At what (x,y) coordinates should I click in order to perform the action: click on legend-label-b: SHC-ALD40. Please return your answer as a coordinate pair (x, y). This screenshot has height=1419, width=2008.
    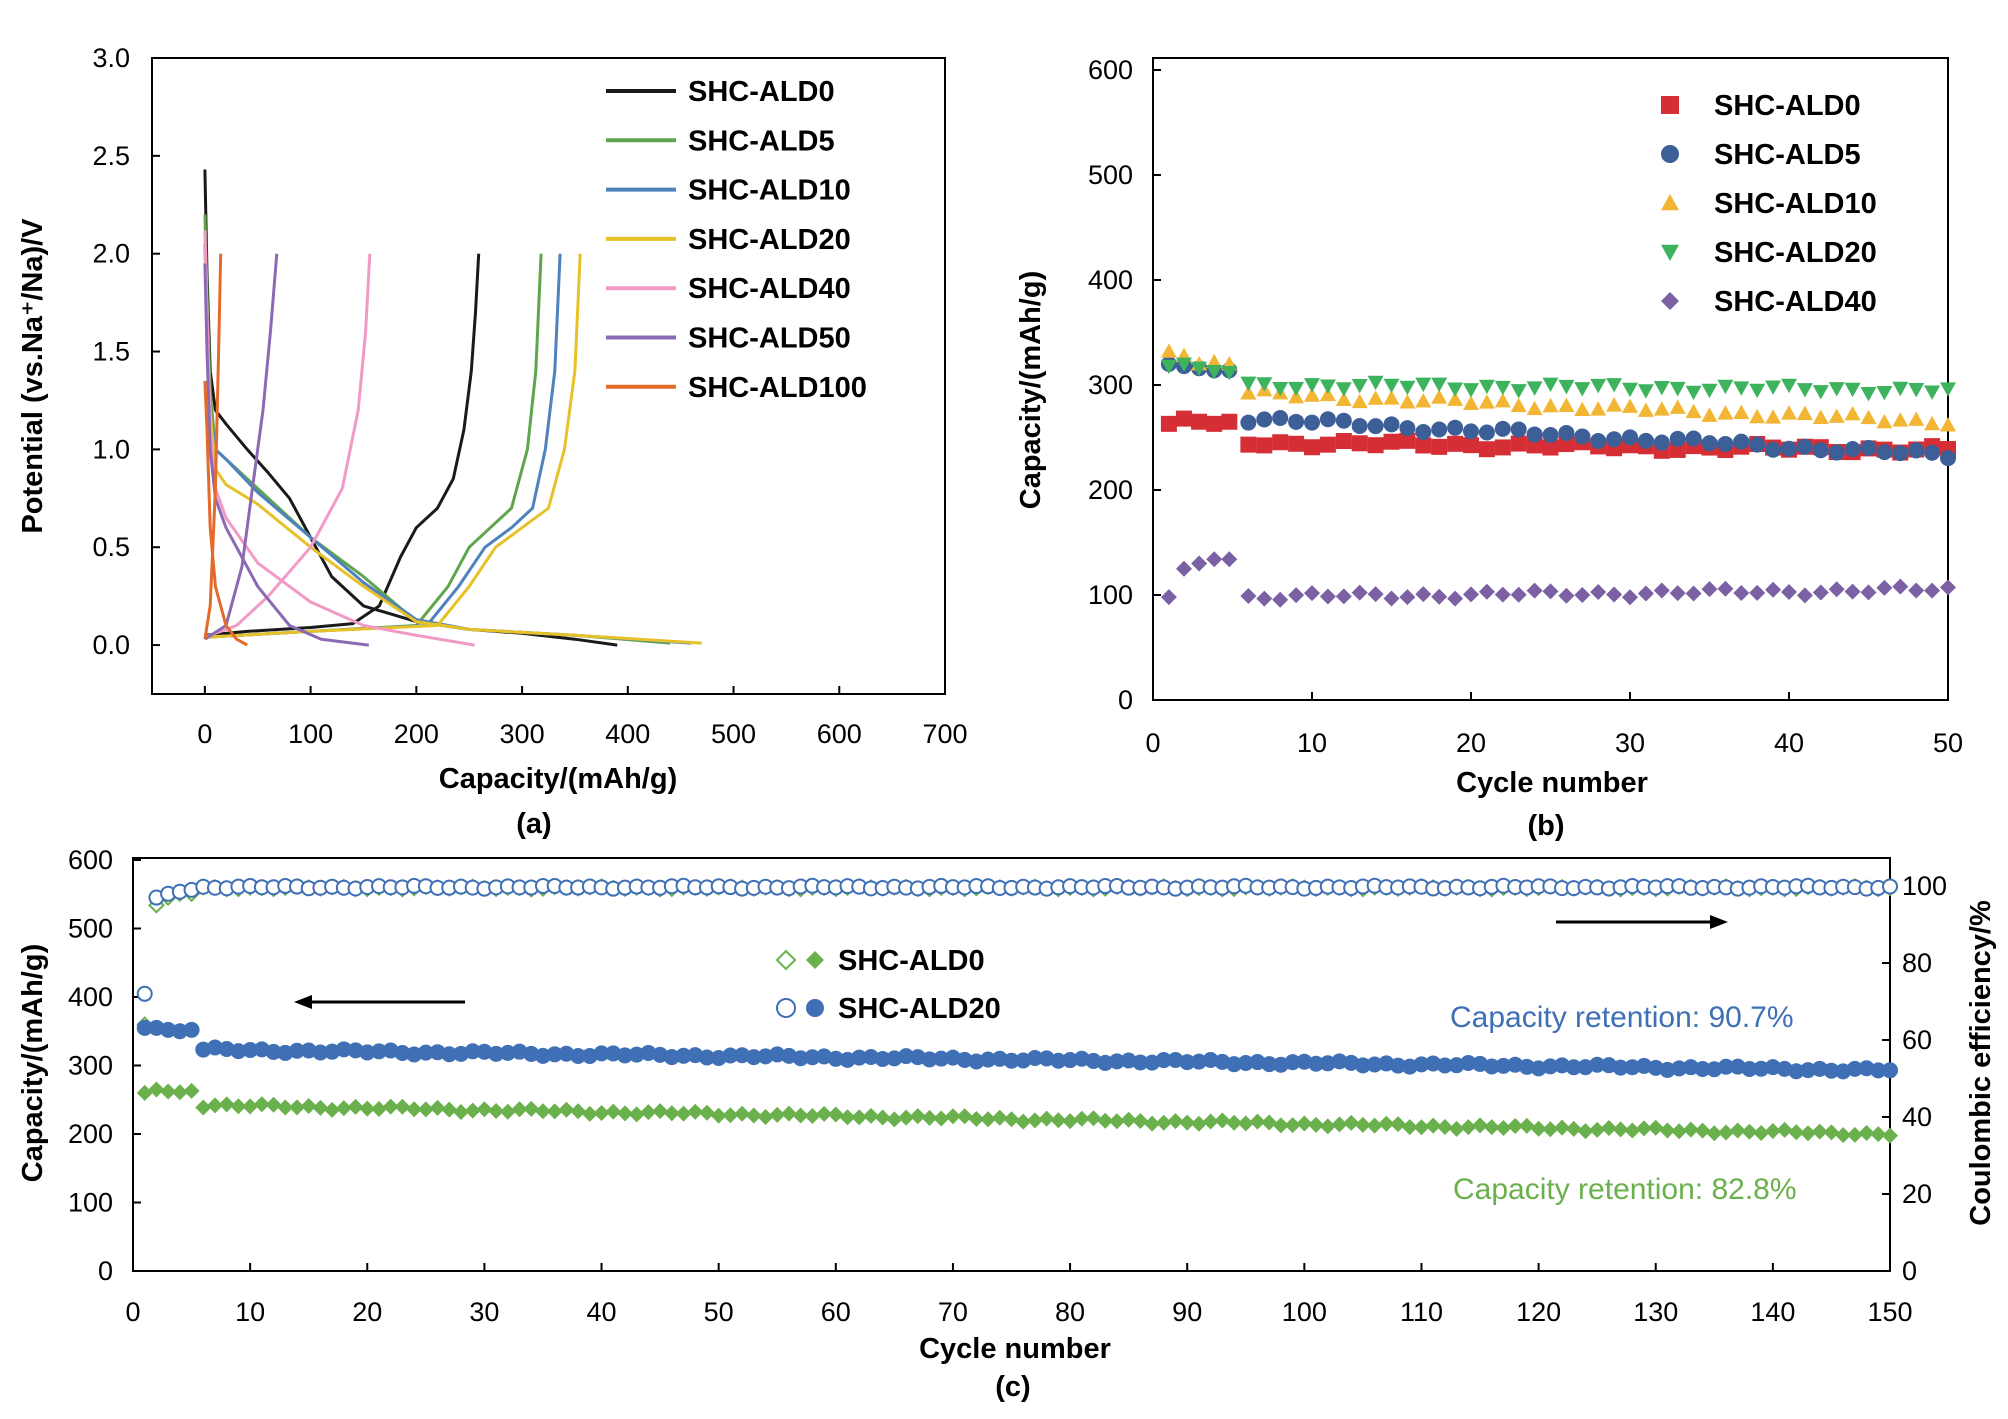
    Looking at the image, I should click on (1795, 302).